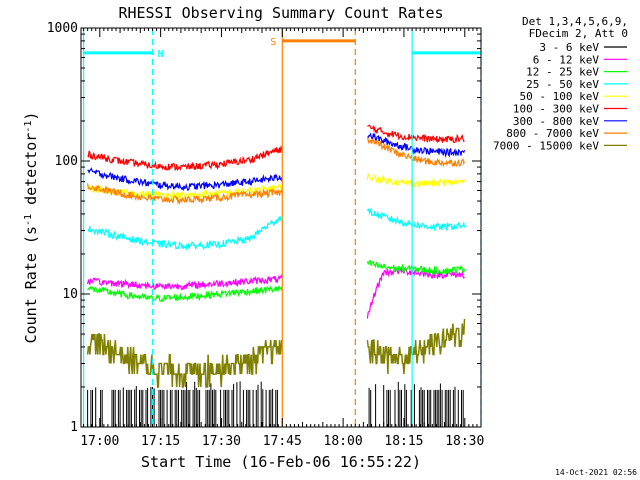  I want to click on x-tick-label-1830: 18:30, so click(464, 441).